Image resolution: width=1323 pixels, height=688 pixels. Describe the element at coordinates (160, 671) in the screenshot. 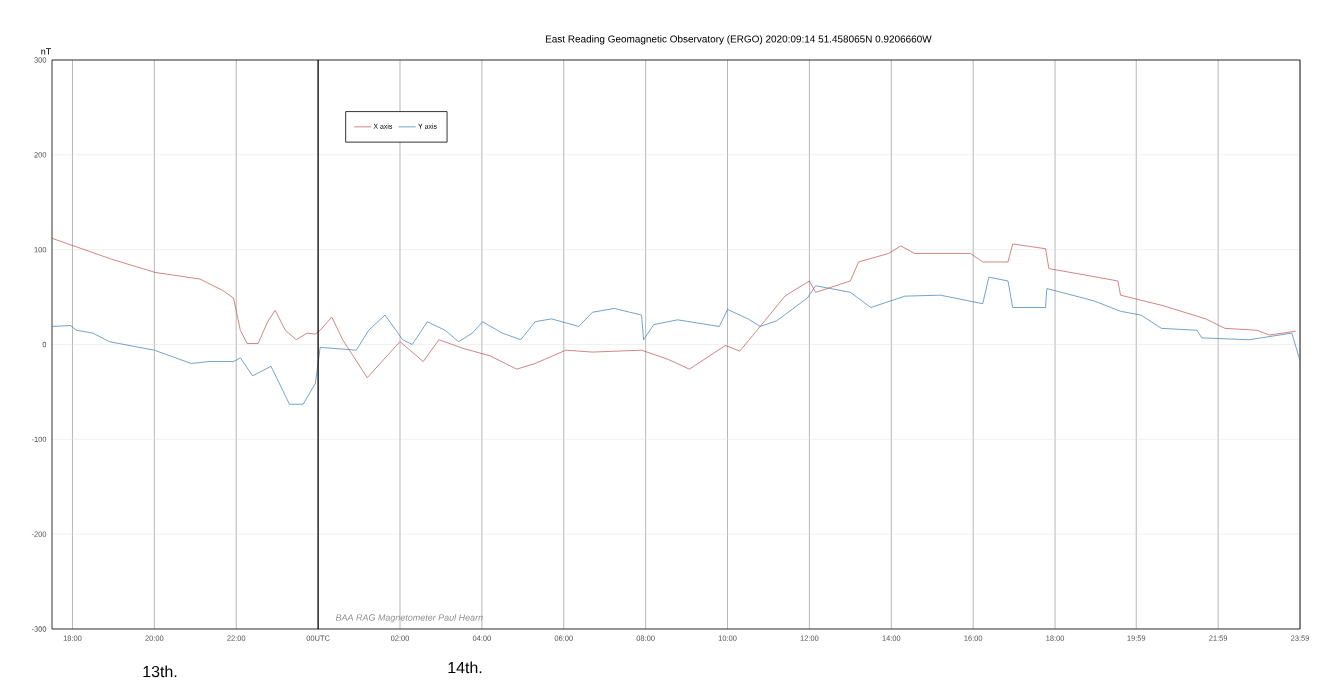

I see `text: 13th.` at that location.